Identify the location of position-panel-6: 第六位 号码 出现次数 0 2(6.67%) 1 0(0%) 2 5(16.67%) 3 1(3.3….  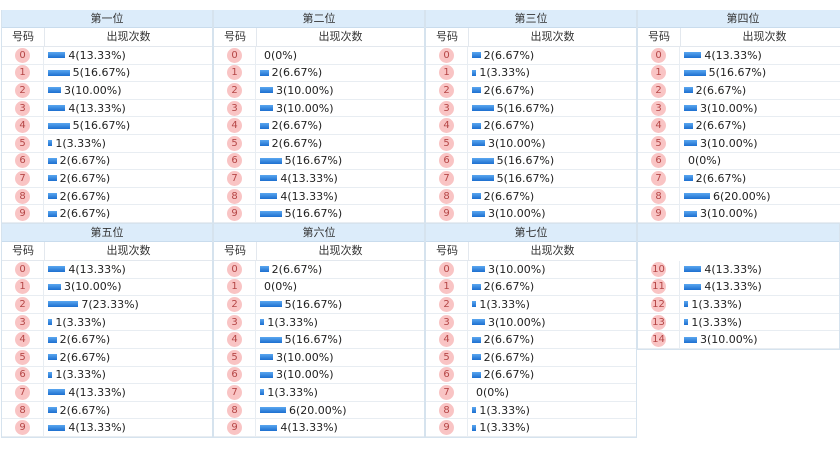
(319, 331).